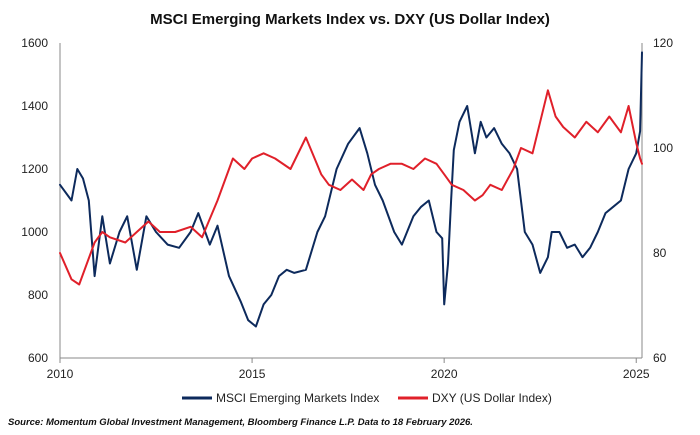 This screenshot has width=700, height=435. Describe the element at coordinates (34, 106) in the screenshot. I see `y-left-tick-label: 1400` at that location.